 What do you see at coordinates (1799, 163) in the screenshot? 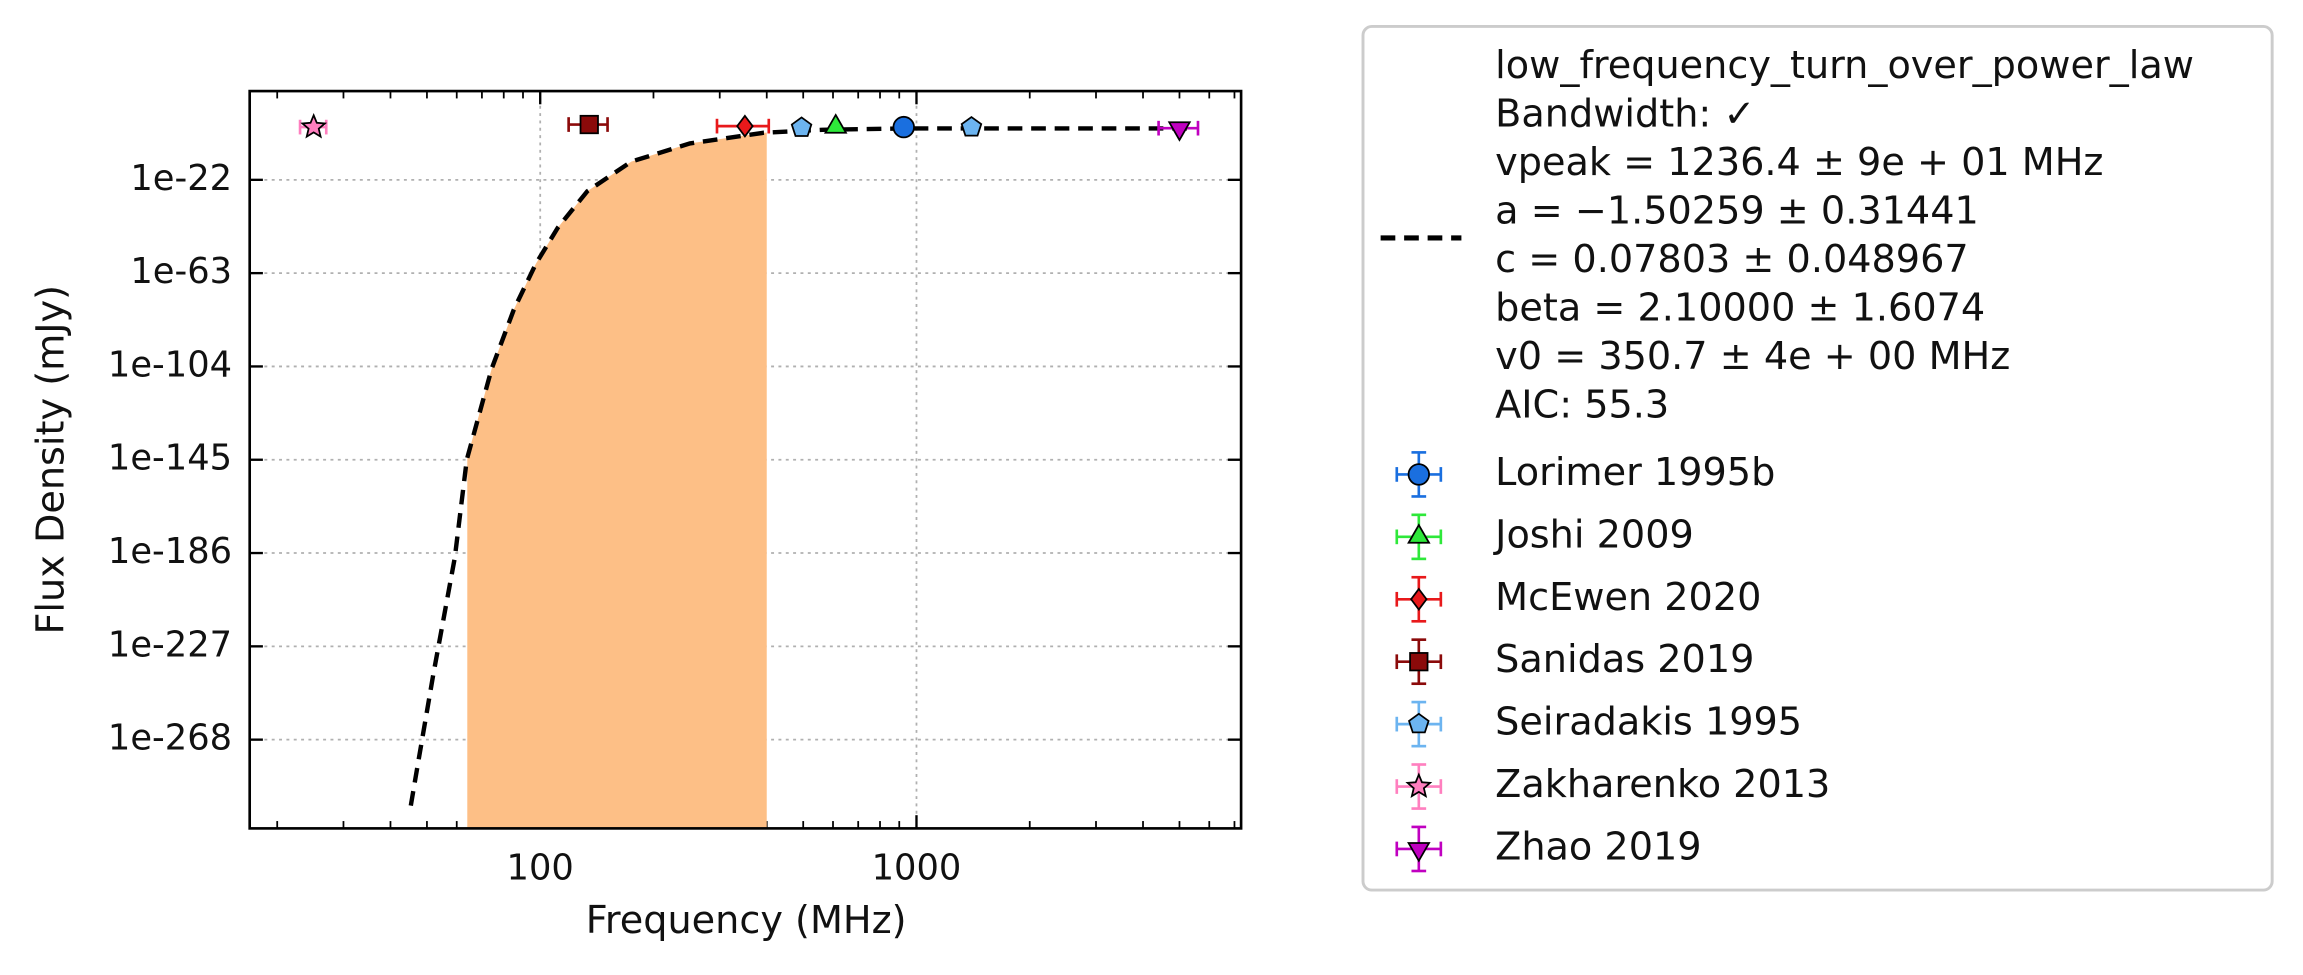
I see `legend-fit-text: vpeak = 1236.4 ± 9e + 01 MHz` at bounding box center [1799, 163].